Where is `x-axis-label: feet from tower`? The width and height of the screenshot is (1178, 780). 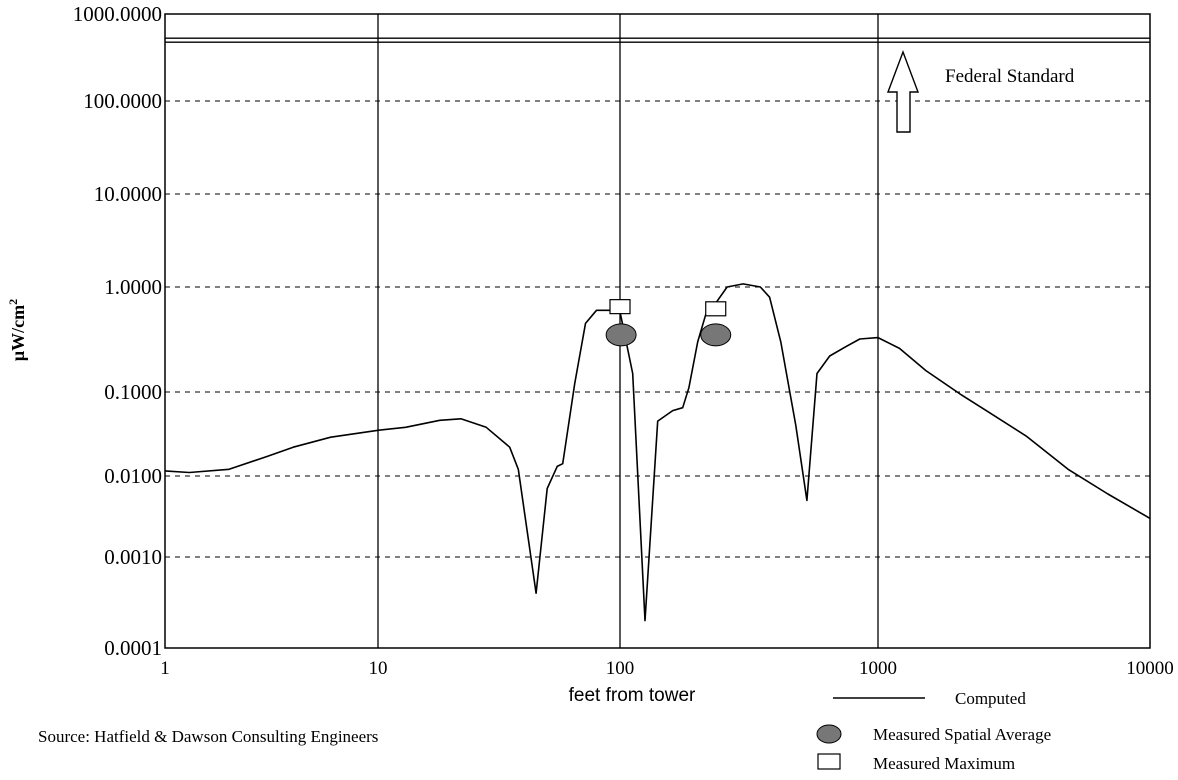
x-axis-label: feet from tower is located at coordinates (632, 695).